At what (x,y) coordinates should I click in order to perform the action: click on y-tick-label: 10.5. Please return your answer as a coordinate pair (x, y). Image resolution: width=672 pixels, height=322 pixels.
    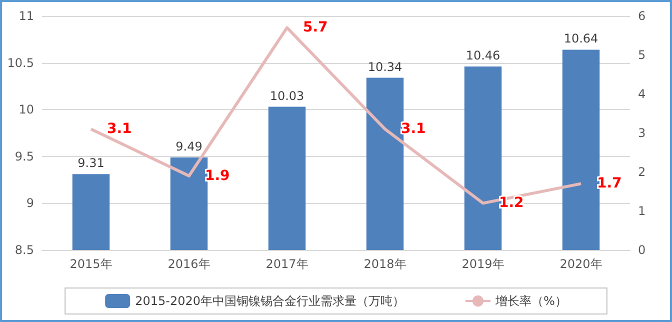
    Looking at the image, I should click on (20, 63).